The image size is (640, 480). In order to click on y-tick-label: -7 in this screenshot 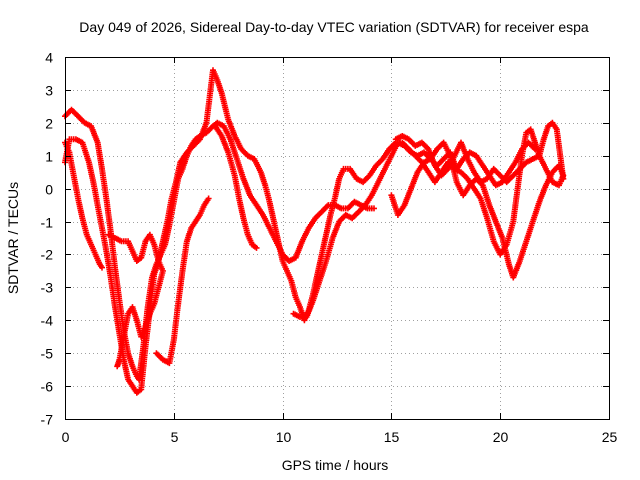, I will do `click(47, 420)`.